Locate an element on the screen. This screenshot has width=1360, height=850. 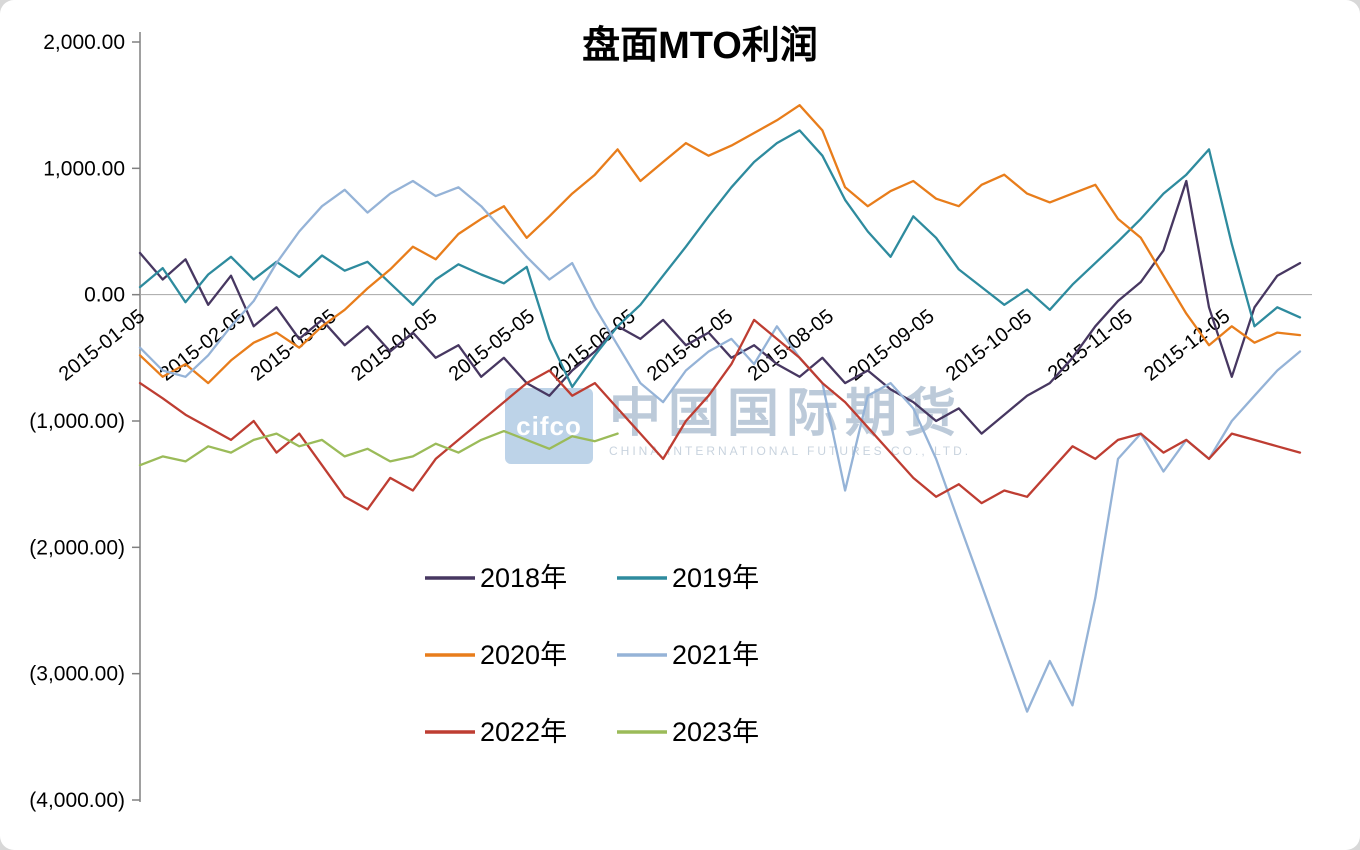
legend-label: 2021年 is located at coordinates (715, 655).